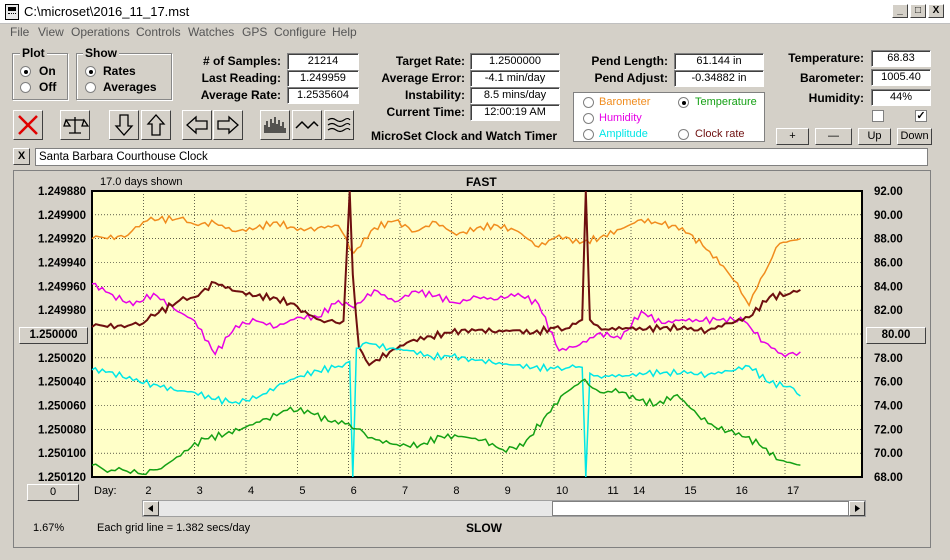 The height and width of the screenshot is (560, 950). Describe the element at coordinates (344, 32) in the screenshot. I see `menu-help: Help` at that location.